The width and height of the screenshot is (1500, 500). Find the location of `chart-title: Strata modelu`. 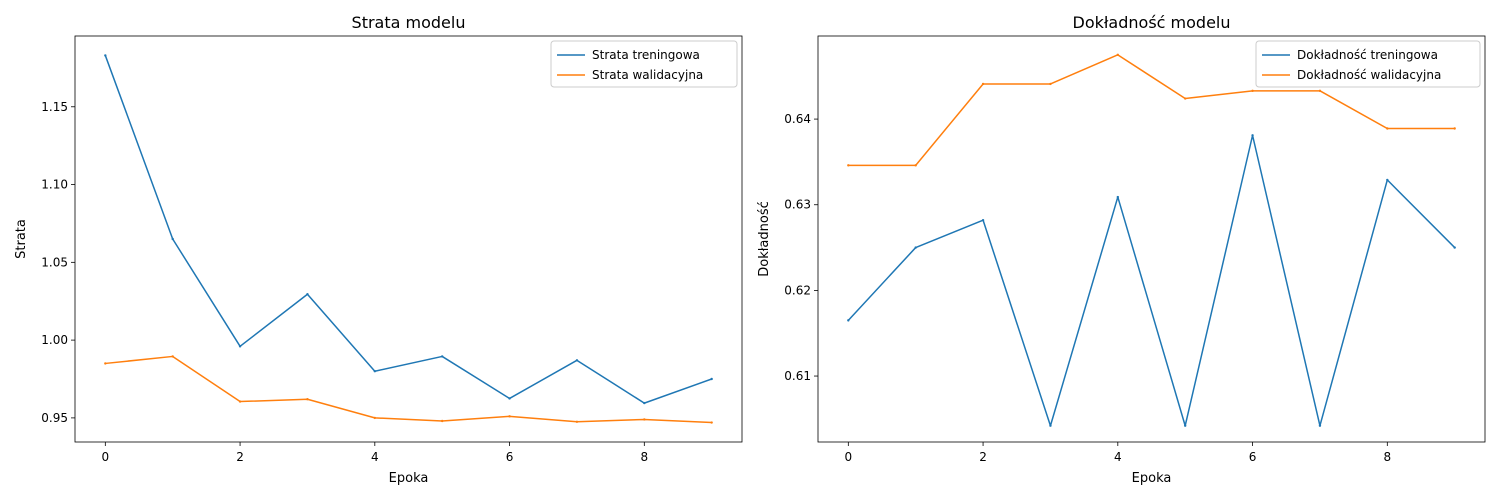

chart-title: Strata modelu is located at coordinates (409, 22).